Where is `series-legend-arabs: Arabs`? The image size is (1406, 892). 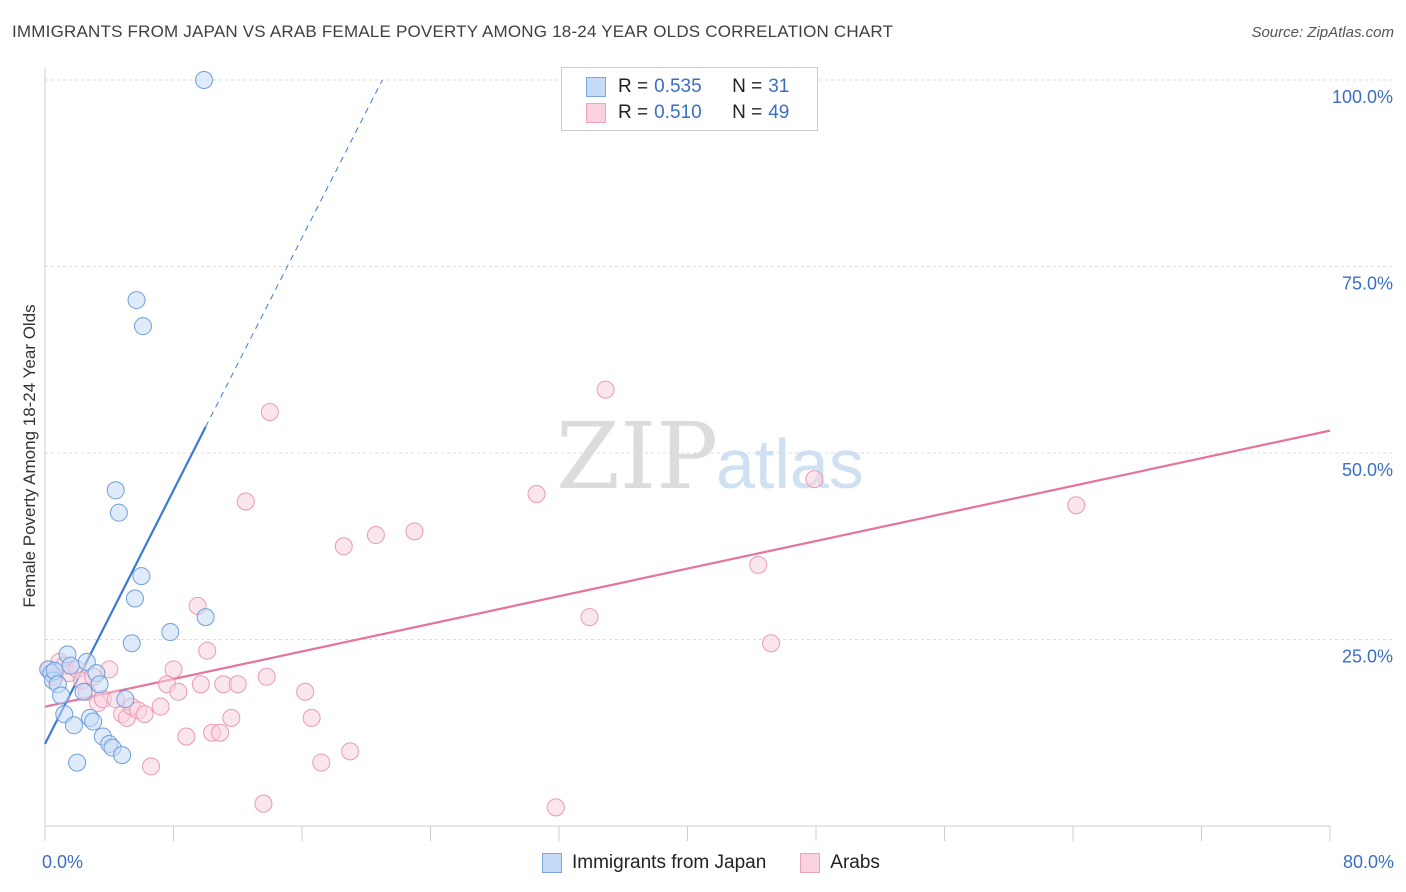 series-legend-arabs: Arabs is located at coordinates (840, 863).